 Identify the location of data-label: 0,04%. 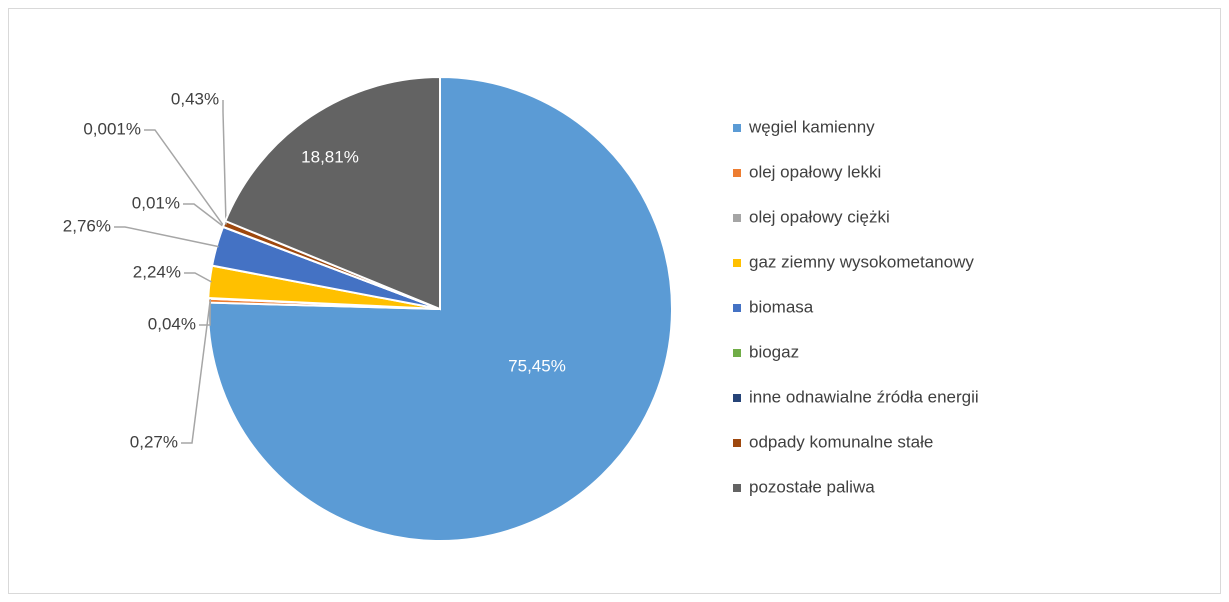
(172, 323).